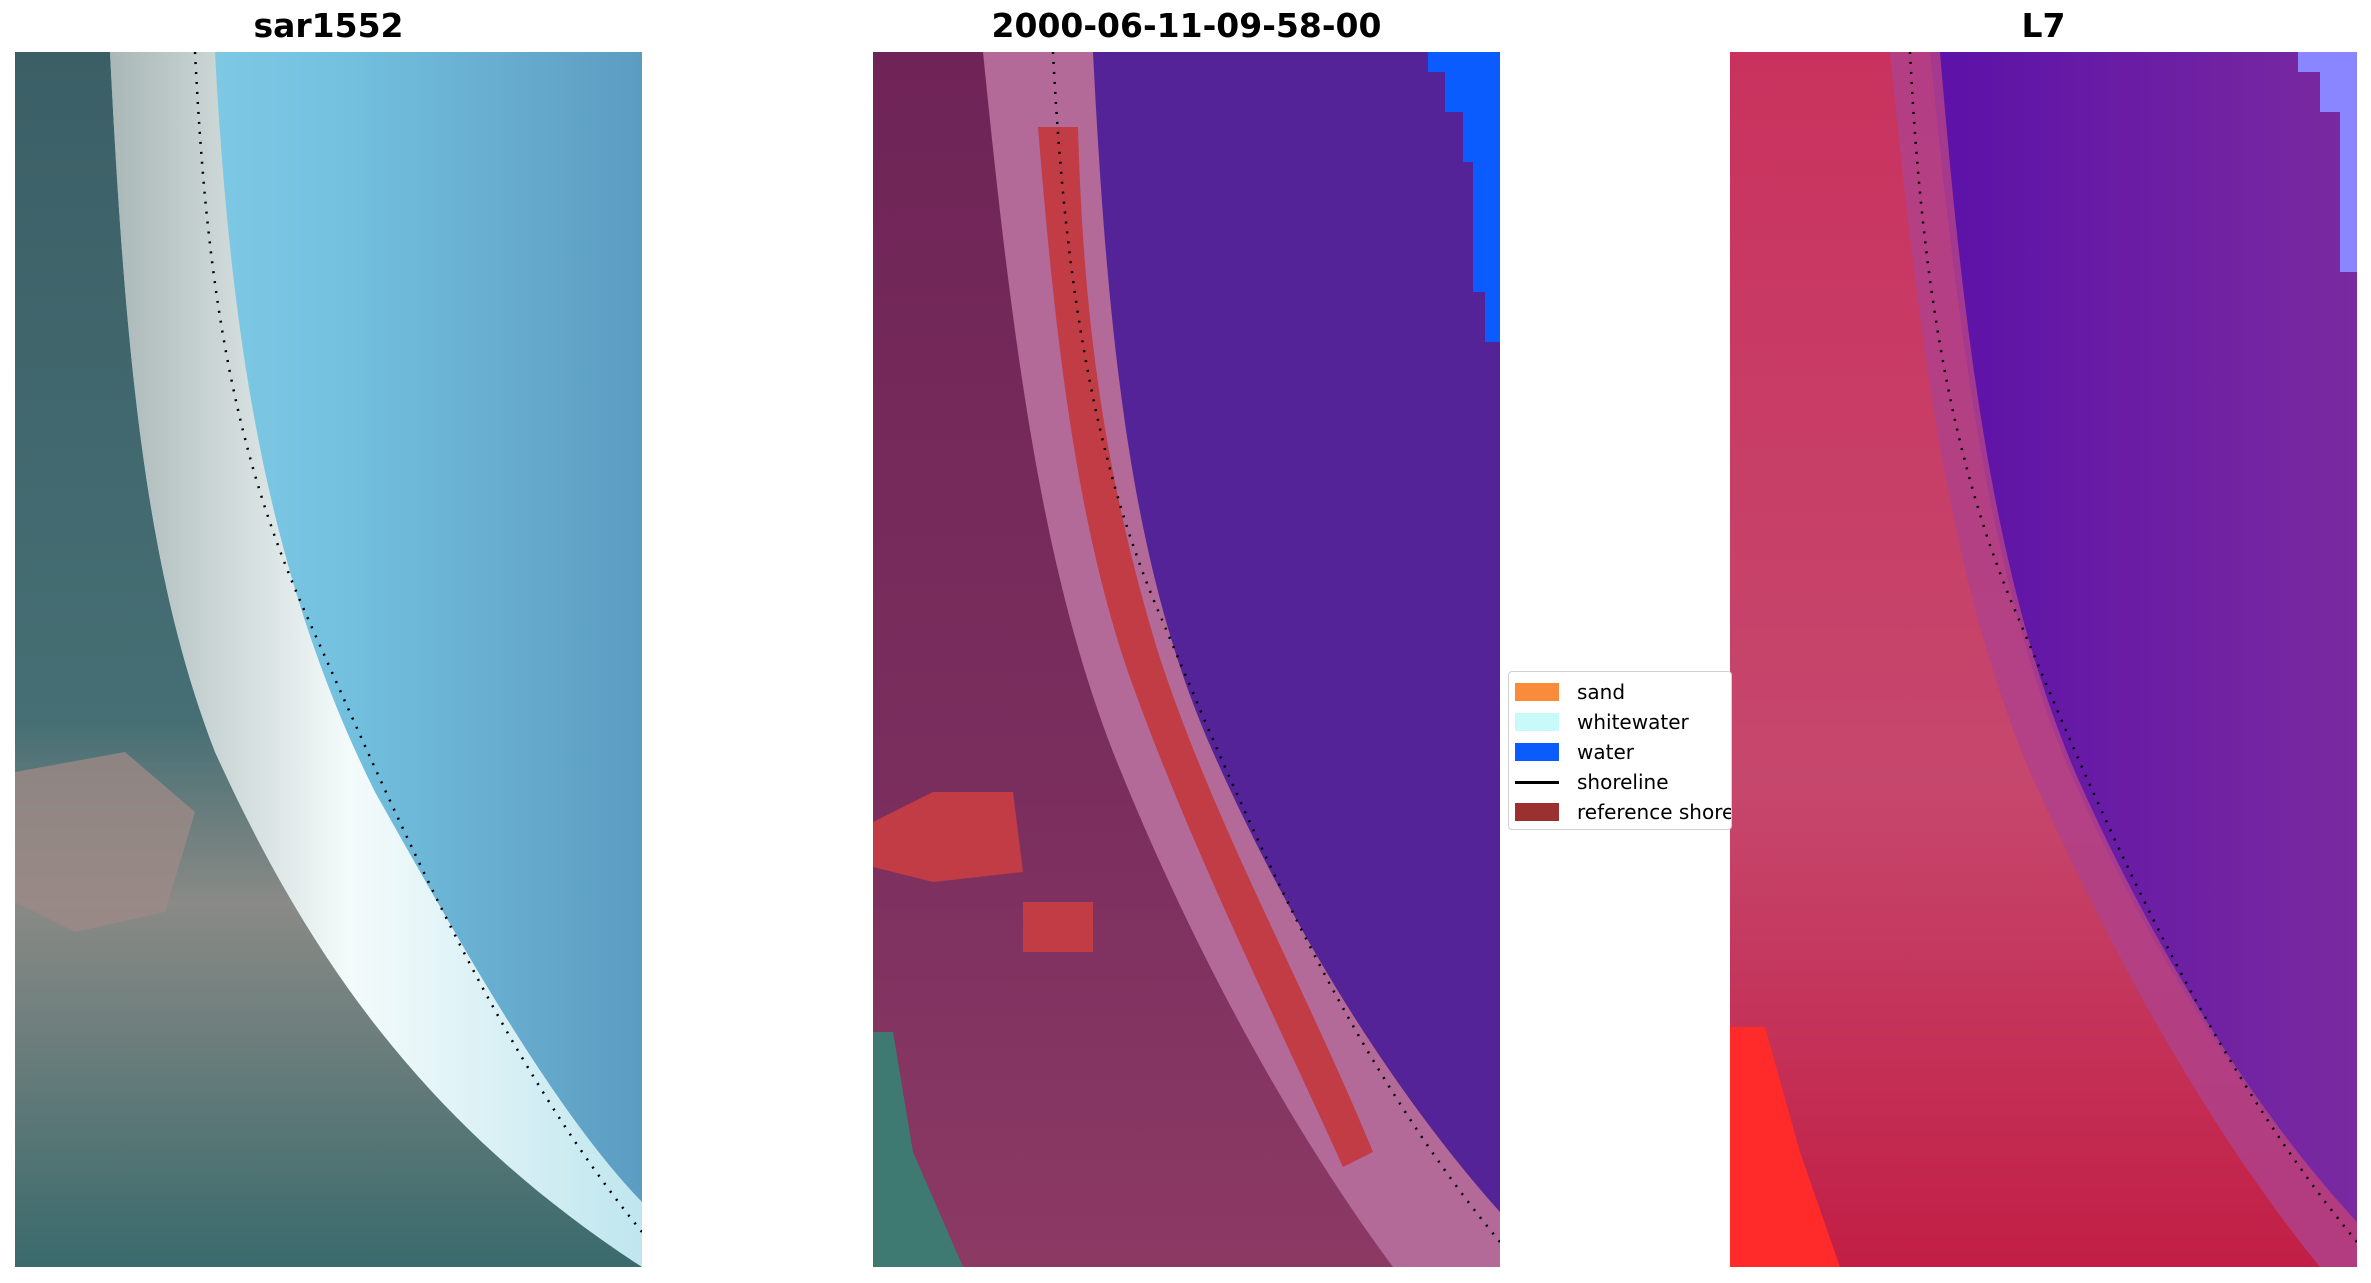 The width and height of the screenshot is (2371, 1283). Describe the element at coordinates (105, 842) in the screenshot. I see `sand-patch` at that location.